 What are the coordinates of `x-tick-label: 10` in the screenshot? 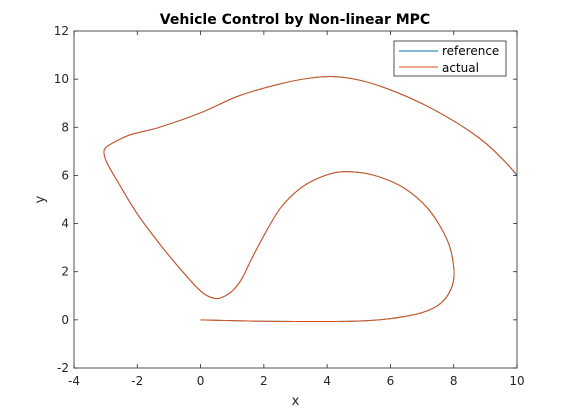 It's located at (516, 381).